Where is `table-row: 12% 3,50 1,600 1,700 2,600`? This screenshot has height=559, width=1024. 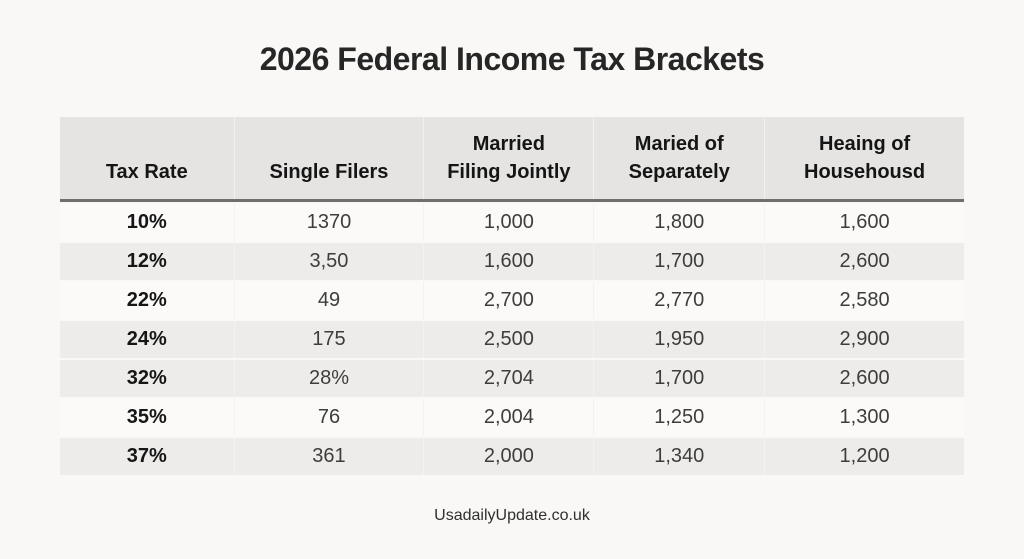
table-row: 12% 3,50 1,600 1,700 2,600 is located at coordinates (512, 260).